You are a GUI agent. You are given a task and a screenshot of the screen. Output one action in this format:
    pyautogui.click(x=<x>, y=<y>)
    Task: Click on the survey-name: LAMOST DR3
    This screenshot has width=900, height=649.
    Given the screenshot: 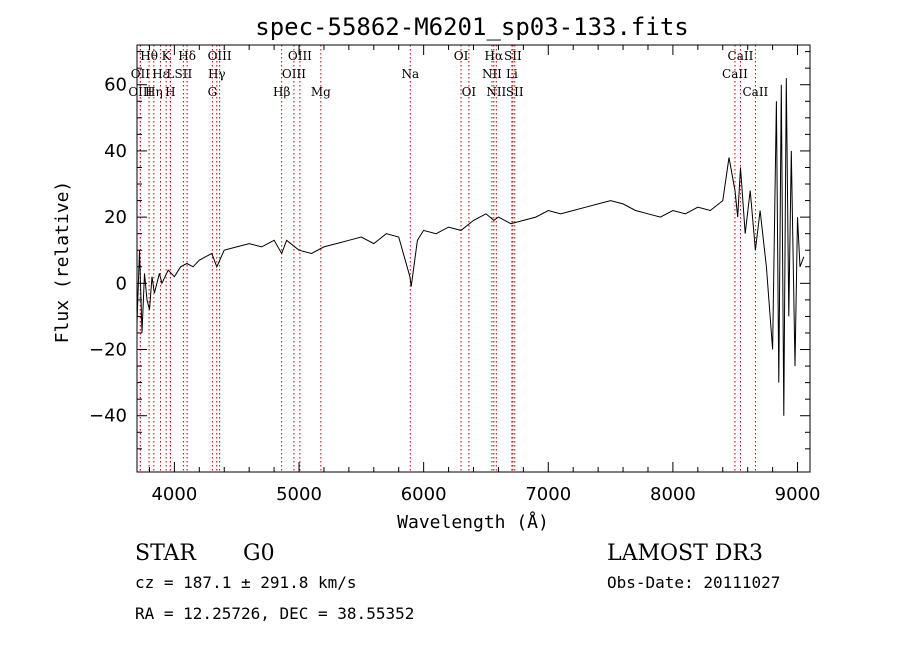 What is the action you would take?
    pyautogui.click(x=685, y=553)
    